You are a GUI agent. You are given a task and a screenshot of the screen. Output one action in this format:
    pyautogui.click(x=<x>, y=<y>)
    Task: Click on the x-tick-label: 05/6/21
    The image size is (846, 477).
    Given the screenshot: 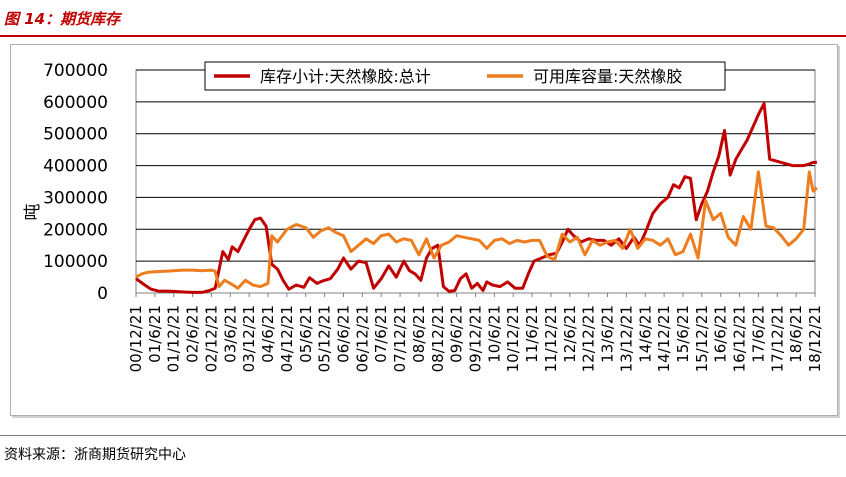 What is the action you would take?
    pyautogui.click(x=306, y=334)
    